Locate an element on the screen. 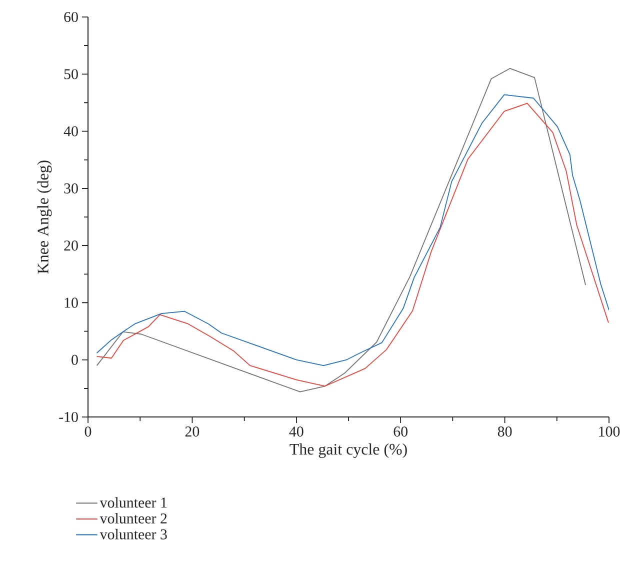 The image size is (624, 580). x-tick-label: 20 is located at coordinates (192, 431).